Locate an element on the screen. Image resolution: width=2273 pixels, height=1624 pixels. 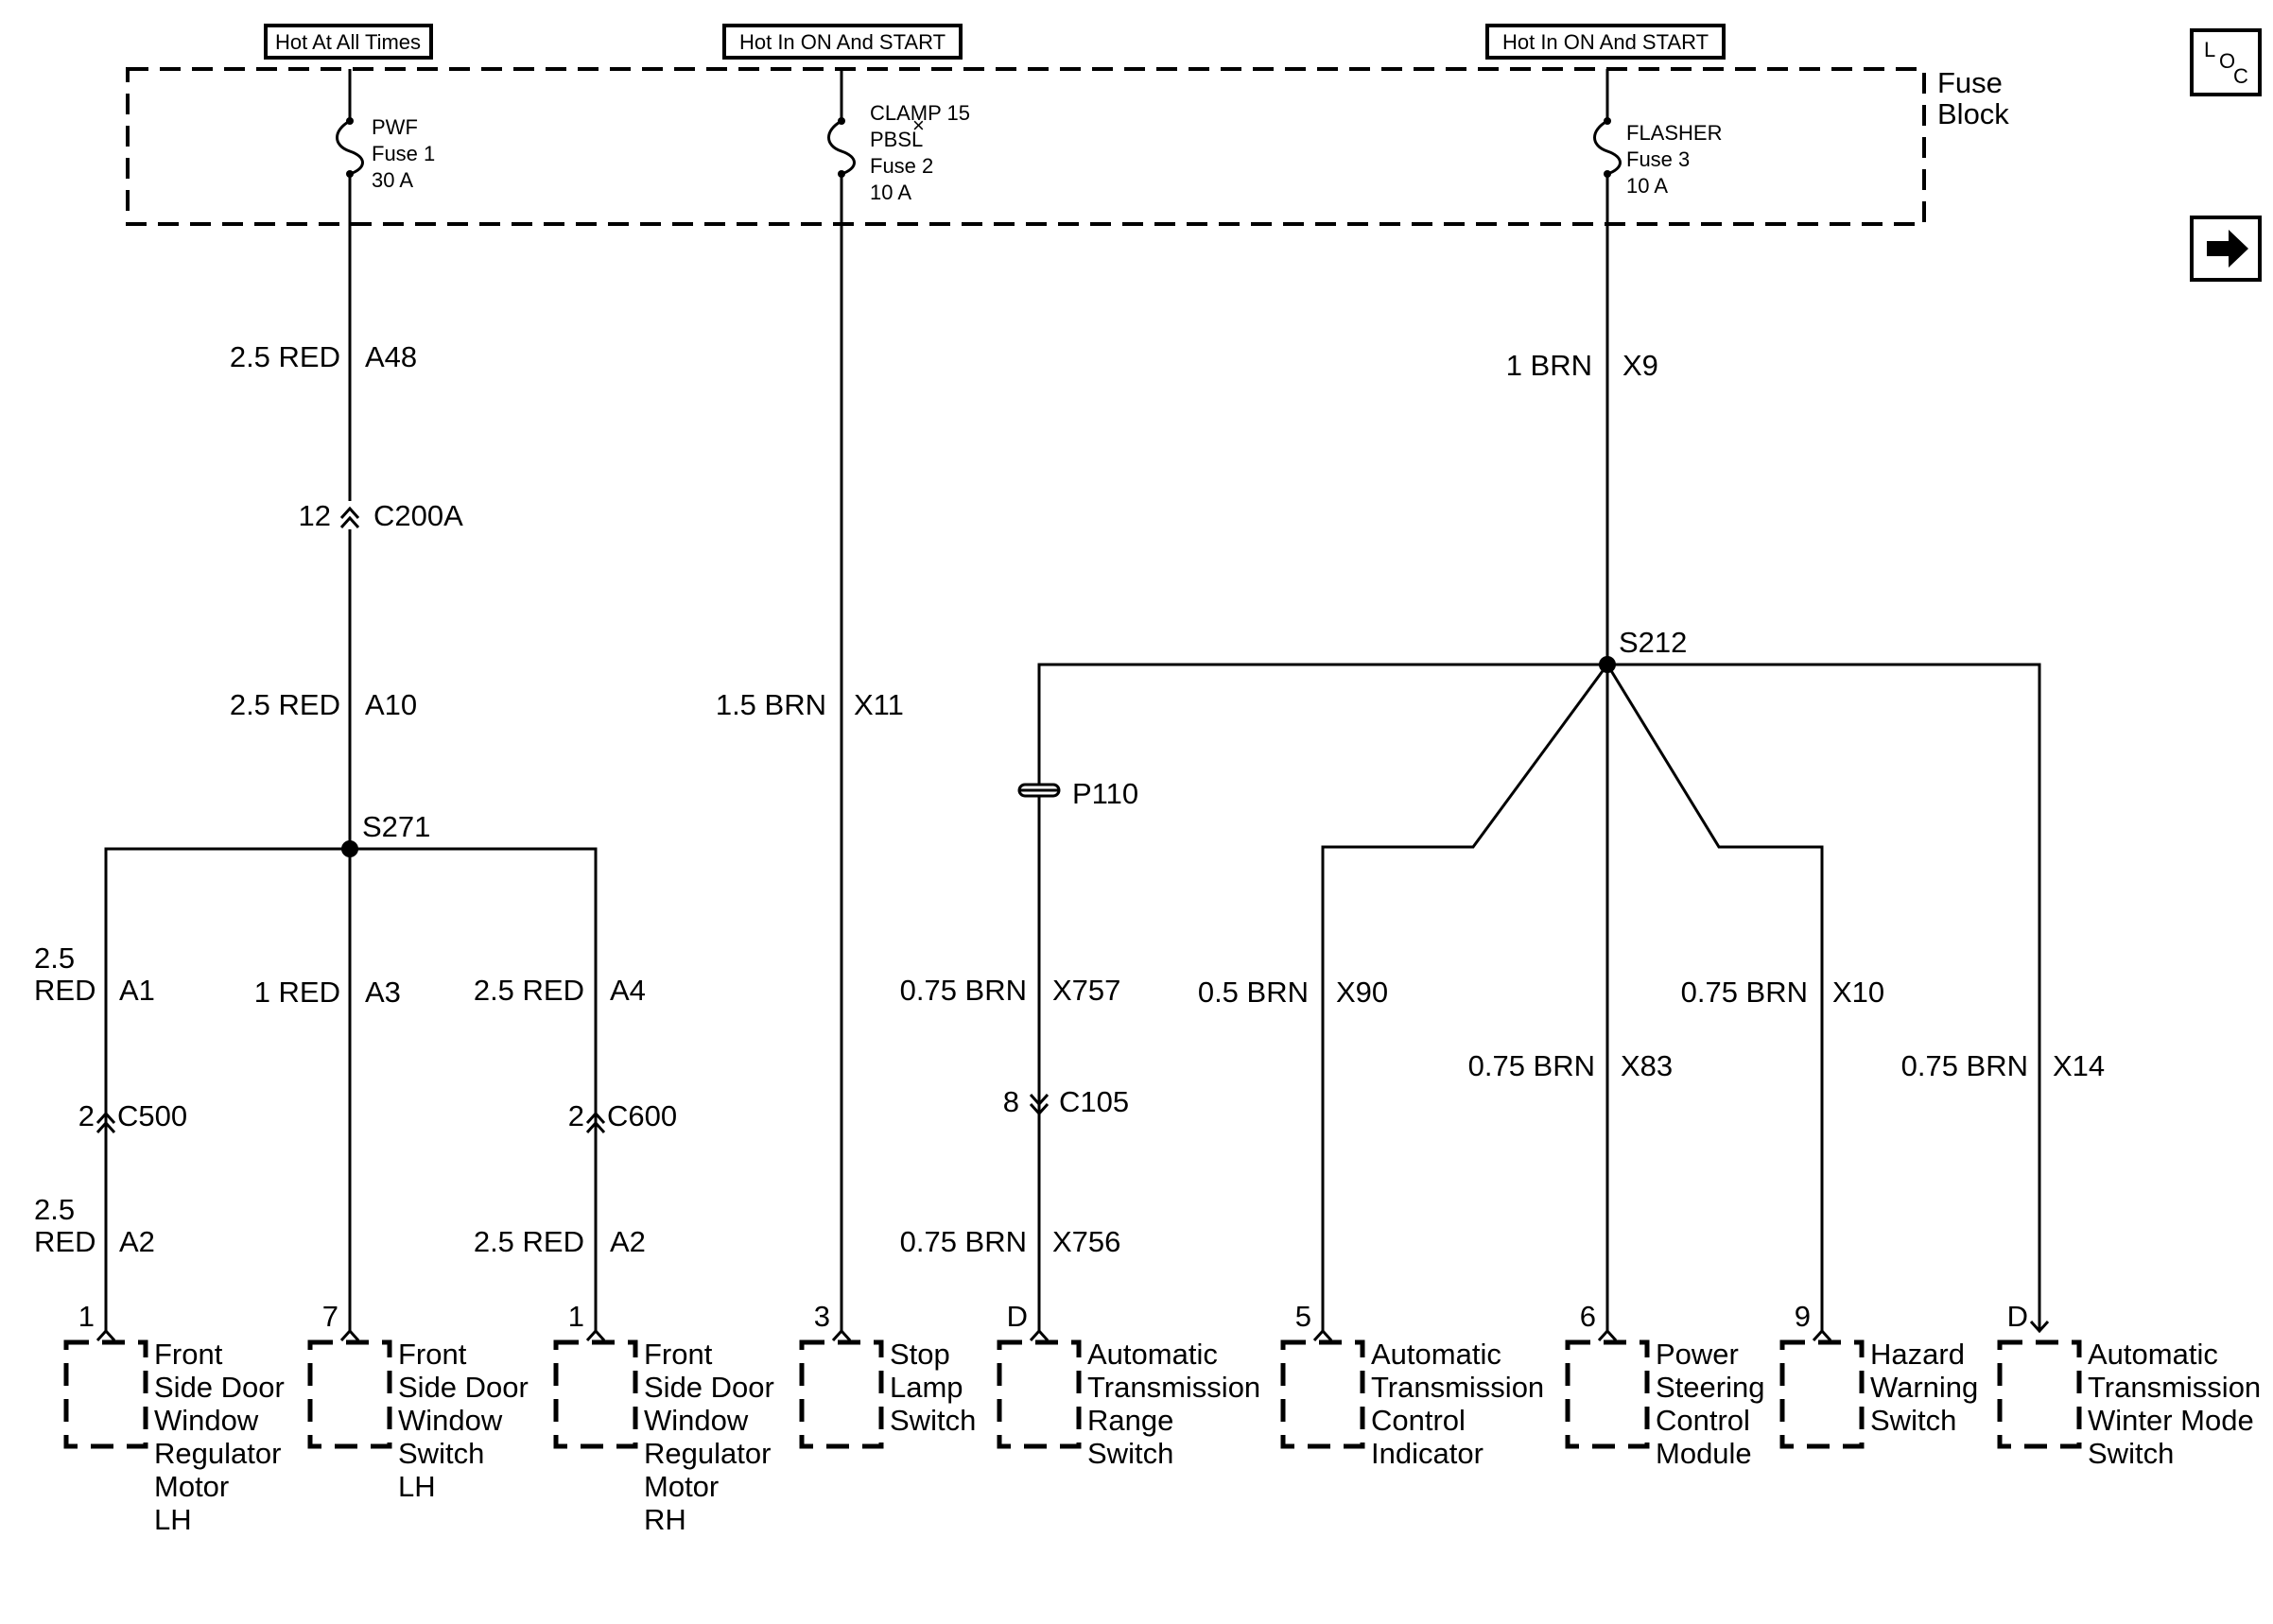
fuse2-name1: CLAMP 15 is located at coordinates (920, 113).